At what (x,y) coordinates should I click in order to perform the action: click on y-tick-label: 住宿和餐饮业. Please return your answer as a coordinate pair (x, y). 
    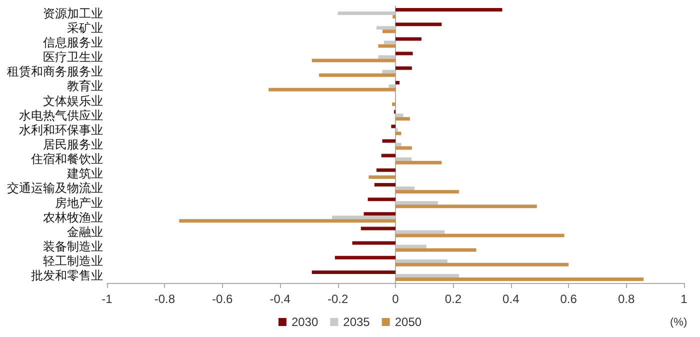
    Looking at the image, I should click on (66, 159).